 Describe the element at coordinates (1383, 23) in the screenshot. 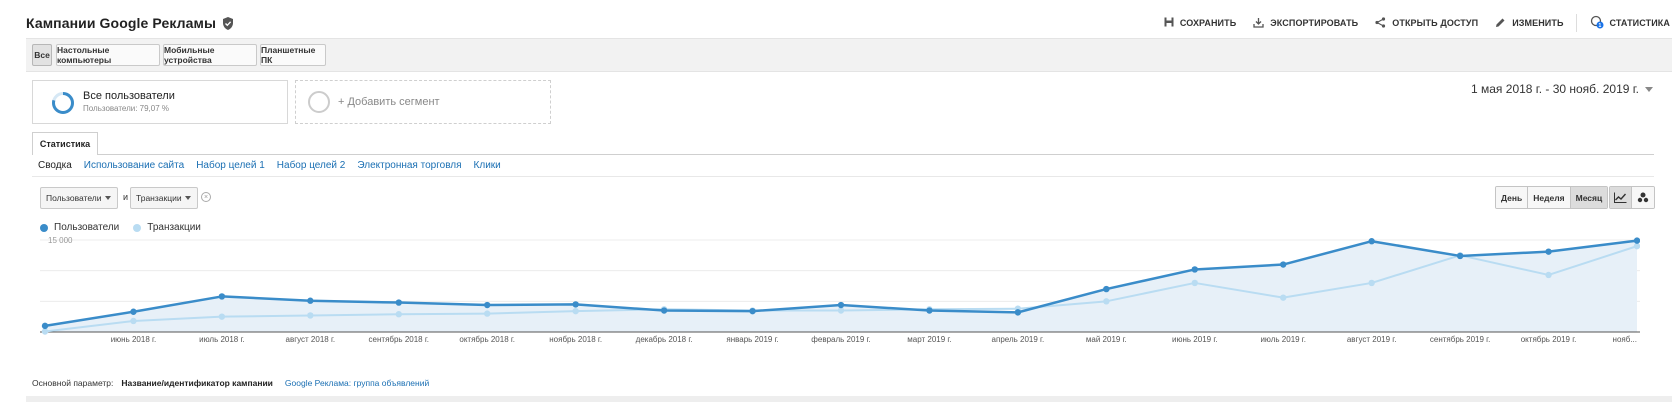

I see `share-icon` at that location.